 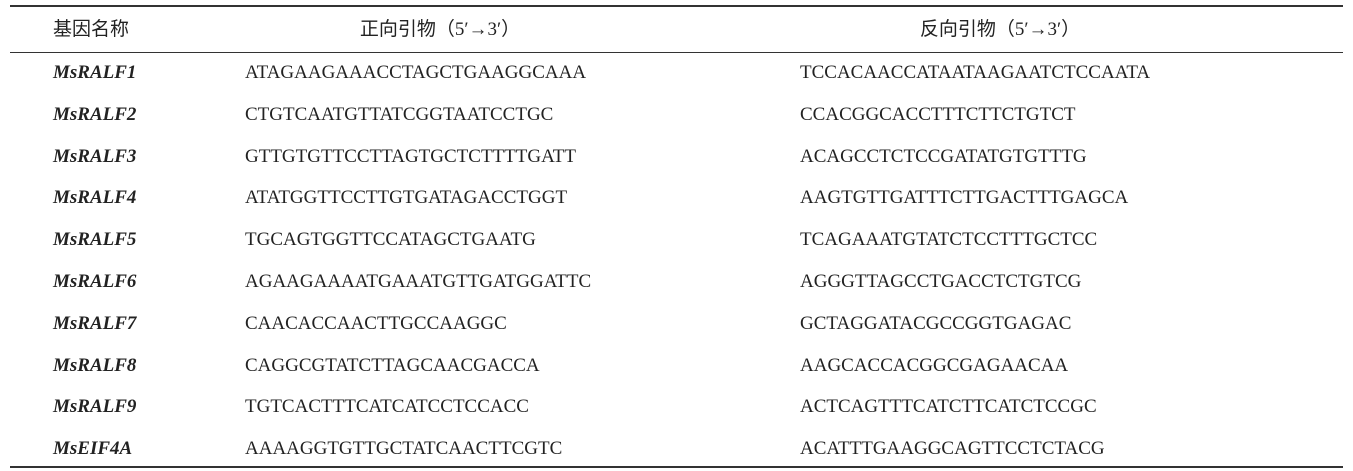 What do you see at coordinates (416, 72) in the screenshot?
I see `primer-sequence: ATAGAAGAAACCTAGCTGAAGGCAAA` at bounding box center [416, 72].